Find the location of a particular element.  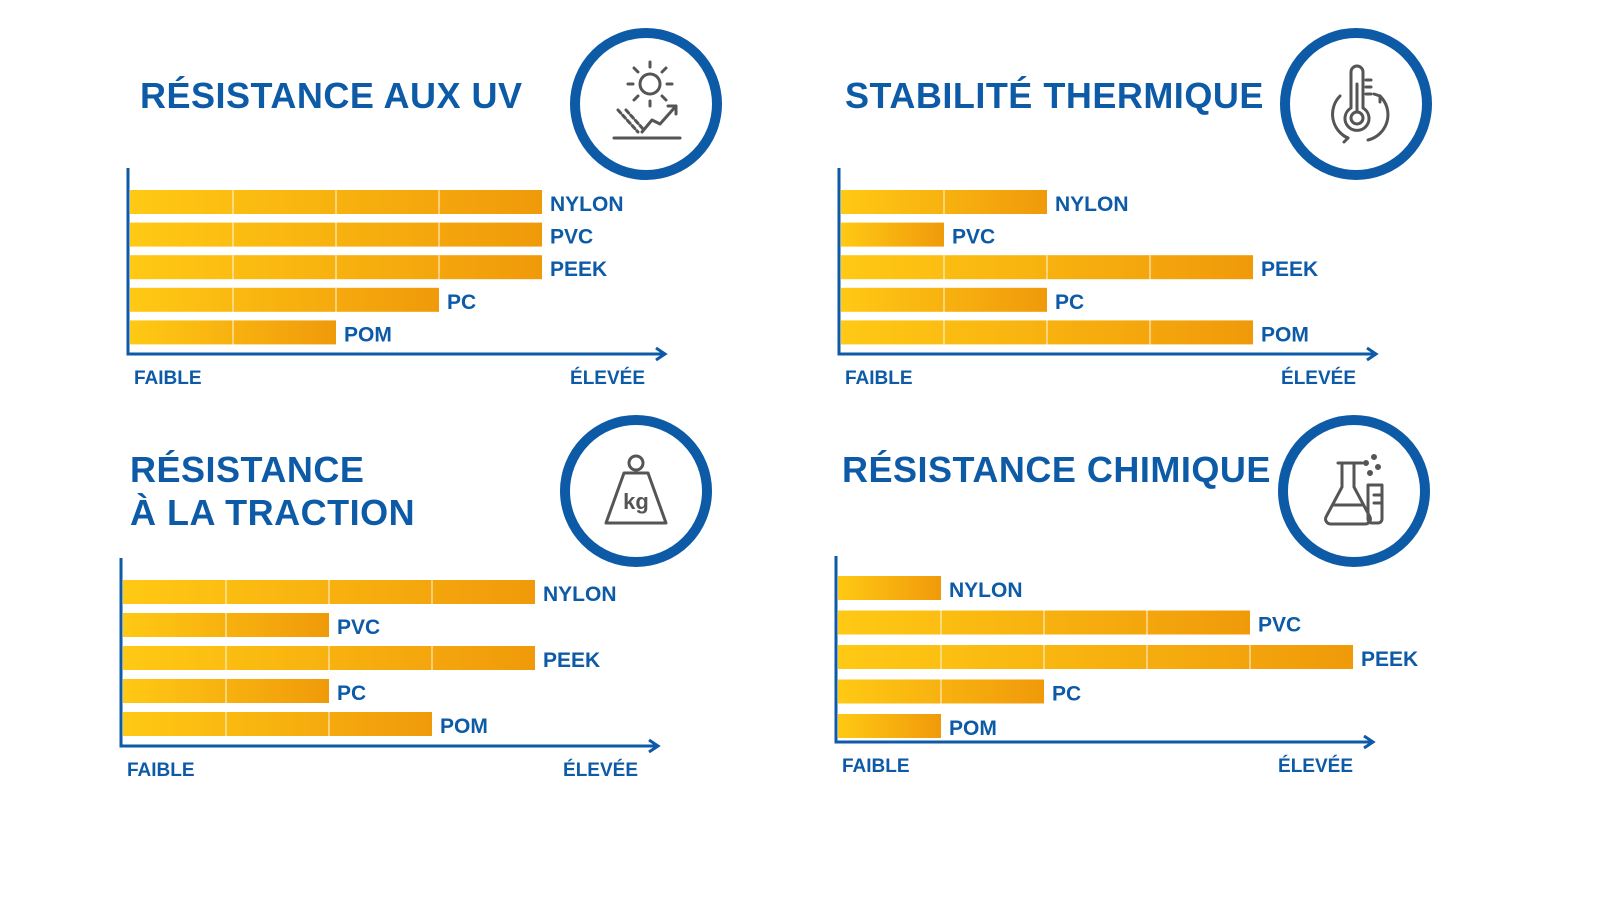

flask-icon is located at coordinates (1354, 491).